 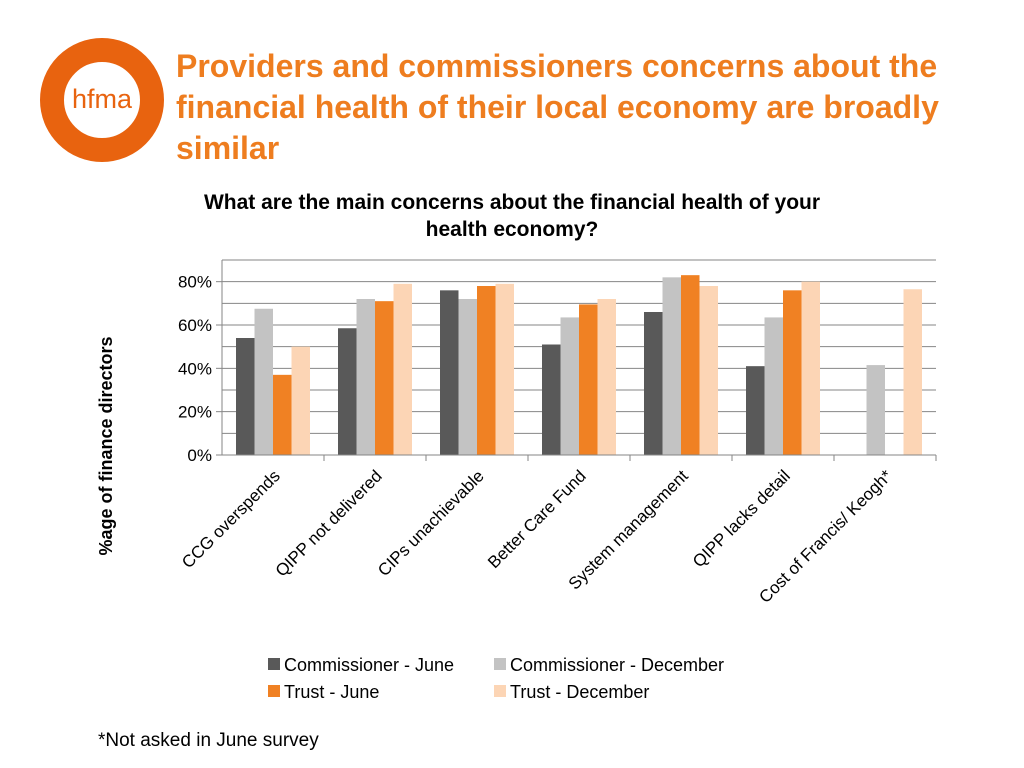 I want to click on legend-label: Commissioner - December, so click(x=617, y=665).